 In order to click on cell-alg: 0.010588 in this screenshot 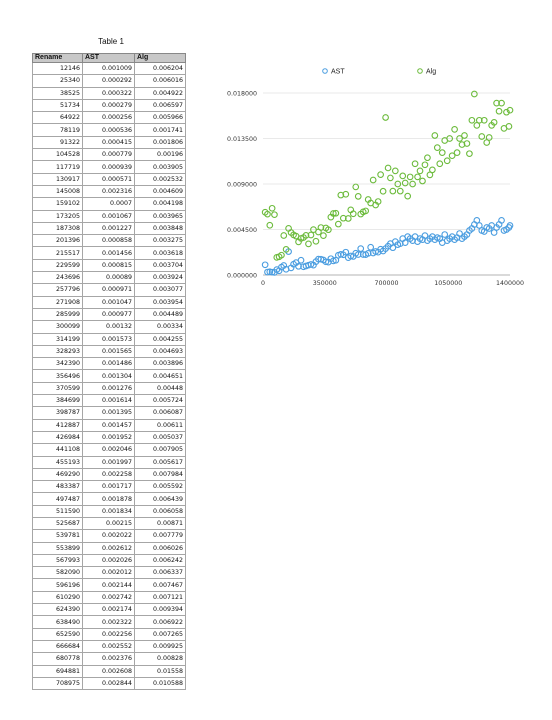, I will do `click(160, 683)`.